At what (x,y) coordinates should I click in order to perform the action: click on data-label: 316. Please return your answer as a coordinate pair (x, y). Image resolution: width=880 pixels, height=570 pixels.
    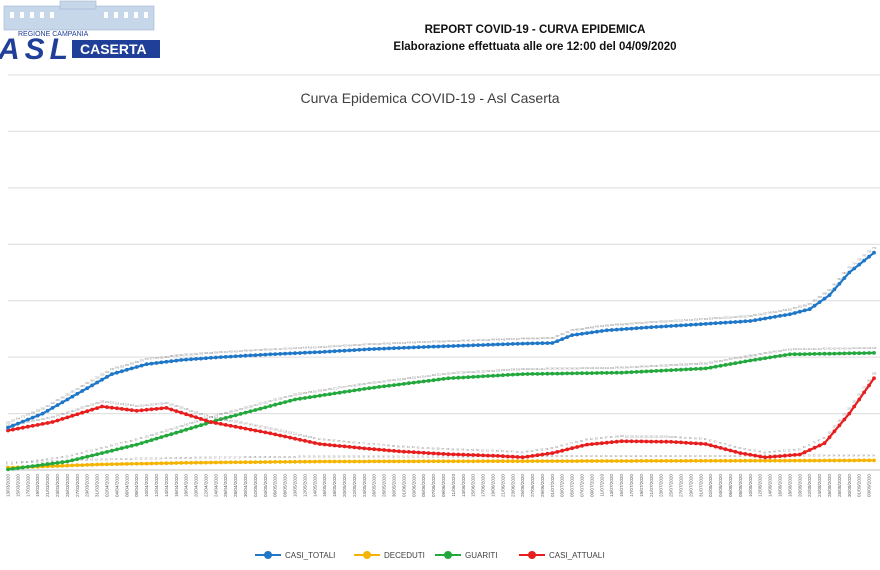
    Looking at the image, I should click on (429, 376).